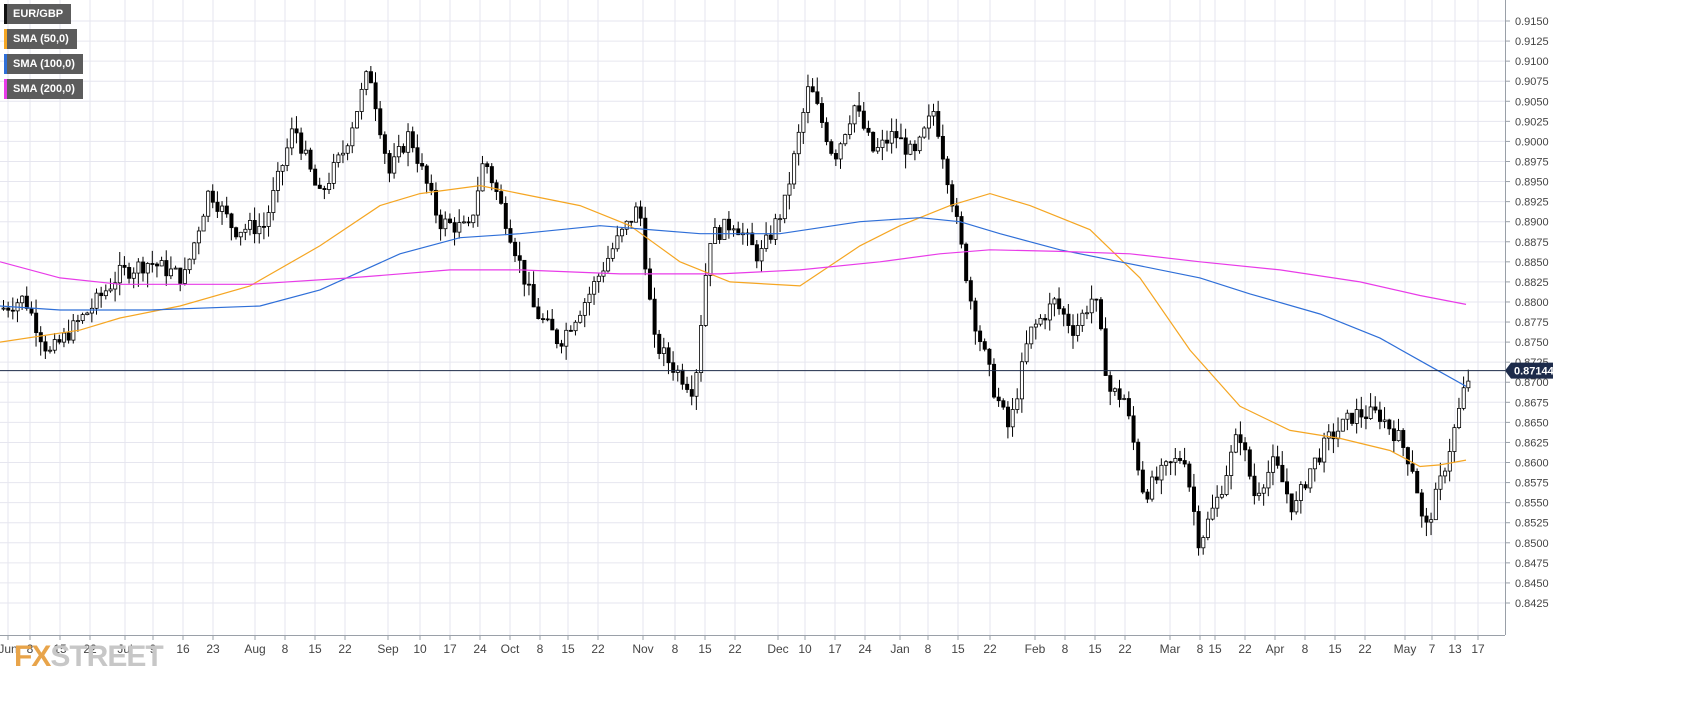 Image resolution: width=1707 pixels, height=712 pixels. What do you see at coordinates (1532, 142) in the screenshot?
I see `y-tick-label: 0.9000` at bounding box center [1532, 142].